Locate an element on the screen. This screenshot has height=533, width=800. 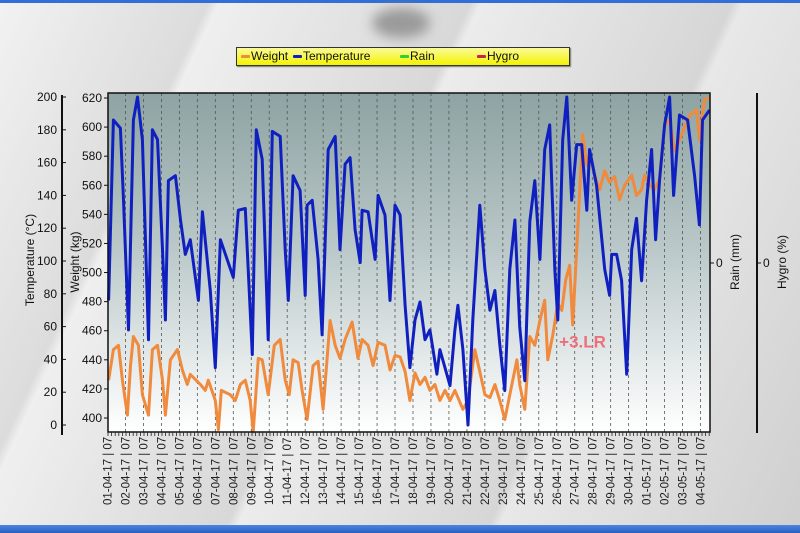
x-tick-label: 25-04-17 | 07 is located at coordinates (540, 471).